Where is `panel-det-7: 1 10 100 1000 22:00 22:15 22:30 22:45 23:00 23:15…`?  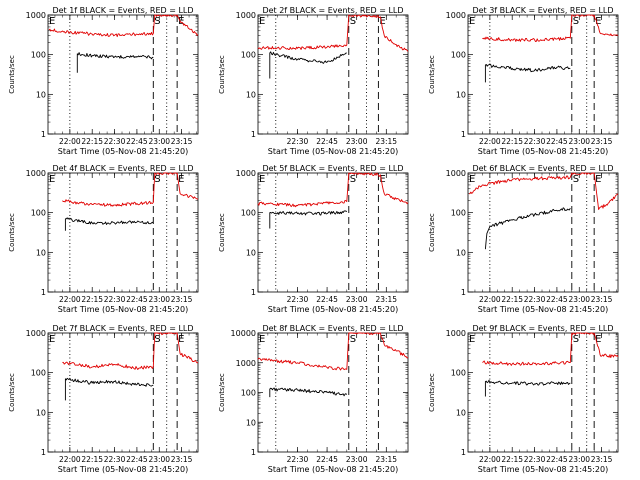
panel-det-7: 1 10 100 1000 22:00 22:15 22:30 22:45 23:00 23:15… is located at coordinates (103, 399).